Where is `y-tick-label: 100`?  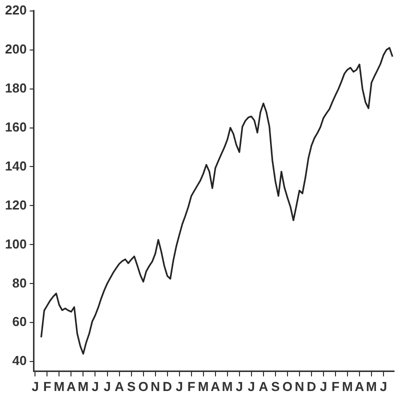
y-tick-label: 100 is located at coordinates (15, 244).